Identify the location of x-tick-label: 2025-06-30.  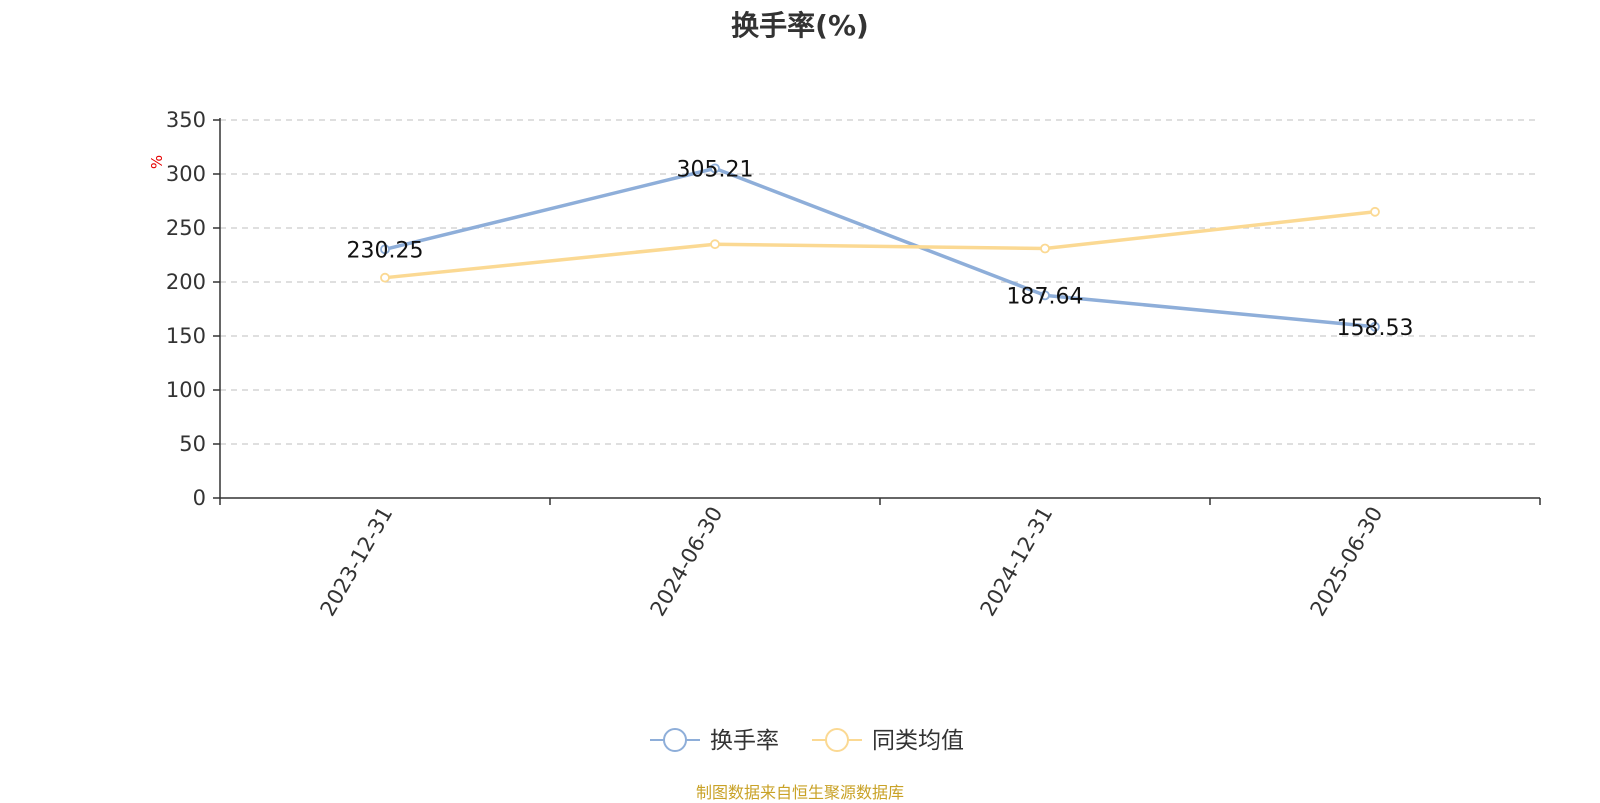
(1347, 562).